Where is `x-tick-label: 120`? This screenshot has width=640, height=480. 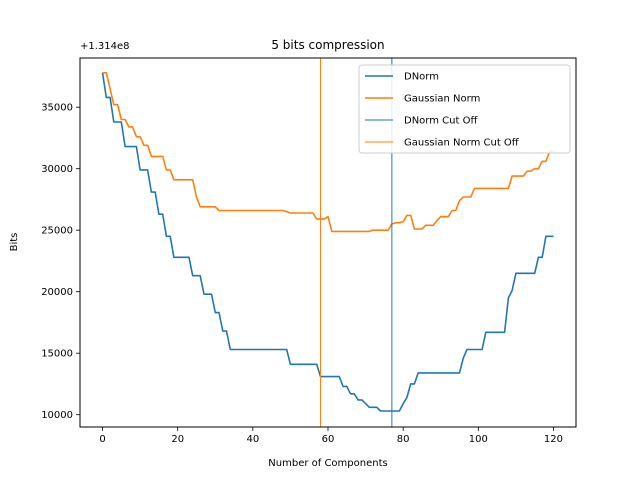
x-tick-label: 120 is located at coordinates (553, 439).